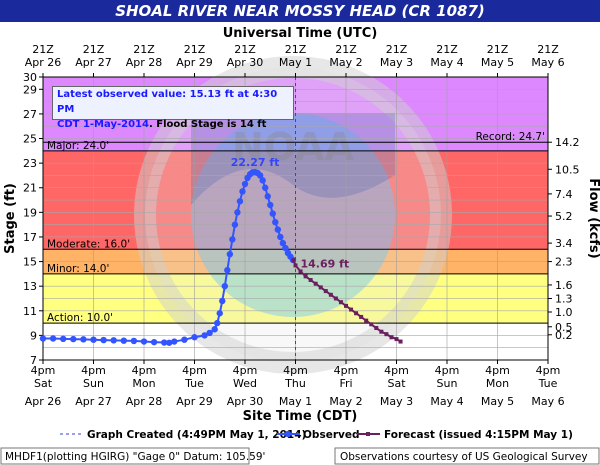 The image size is (600, 465). Describe the element at coordinates (33, 335) in the screenshot. I see `y-tick-label-1: 9` at that location.